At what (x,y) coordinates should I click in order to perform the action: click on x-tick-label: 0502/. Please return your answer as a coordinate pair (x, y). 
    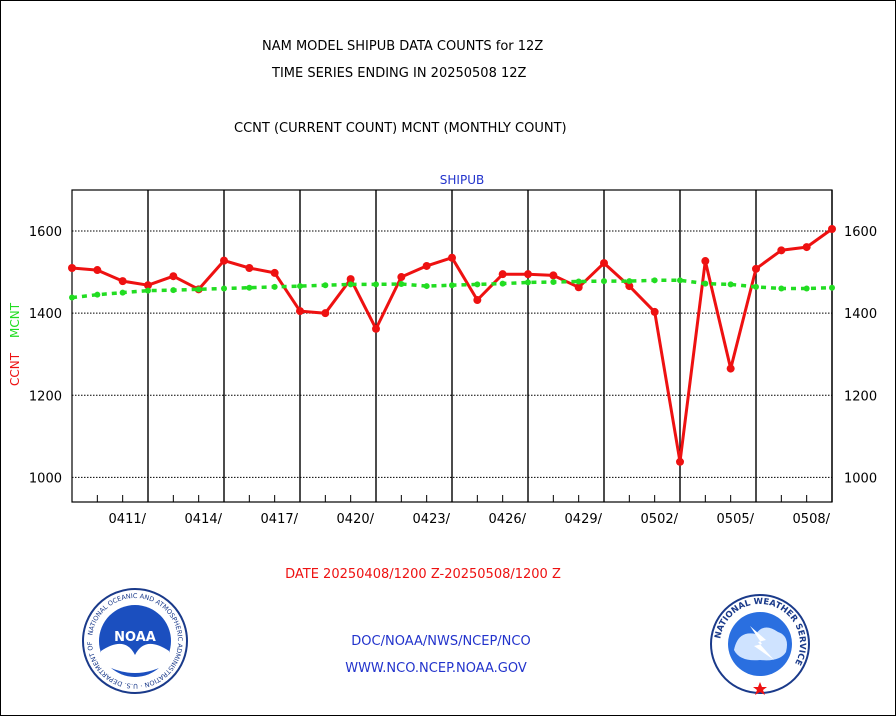
    Looking at the image, I should click on (660, 519).